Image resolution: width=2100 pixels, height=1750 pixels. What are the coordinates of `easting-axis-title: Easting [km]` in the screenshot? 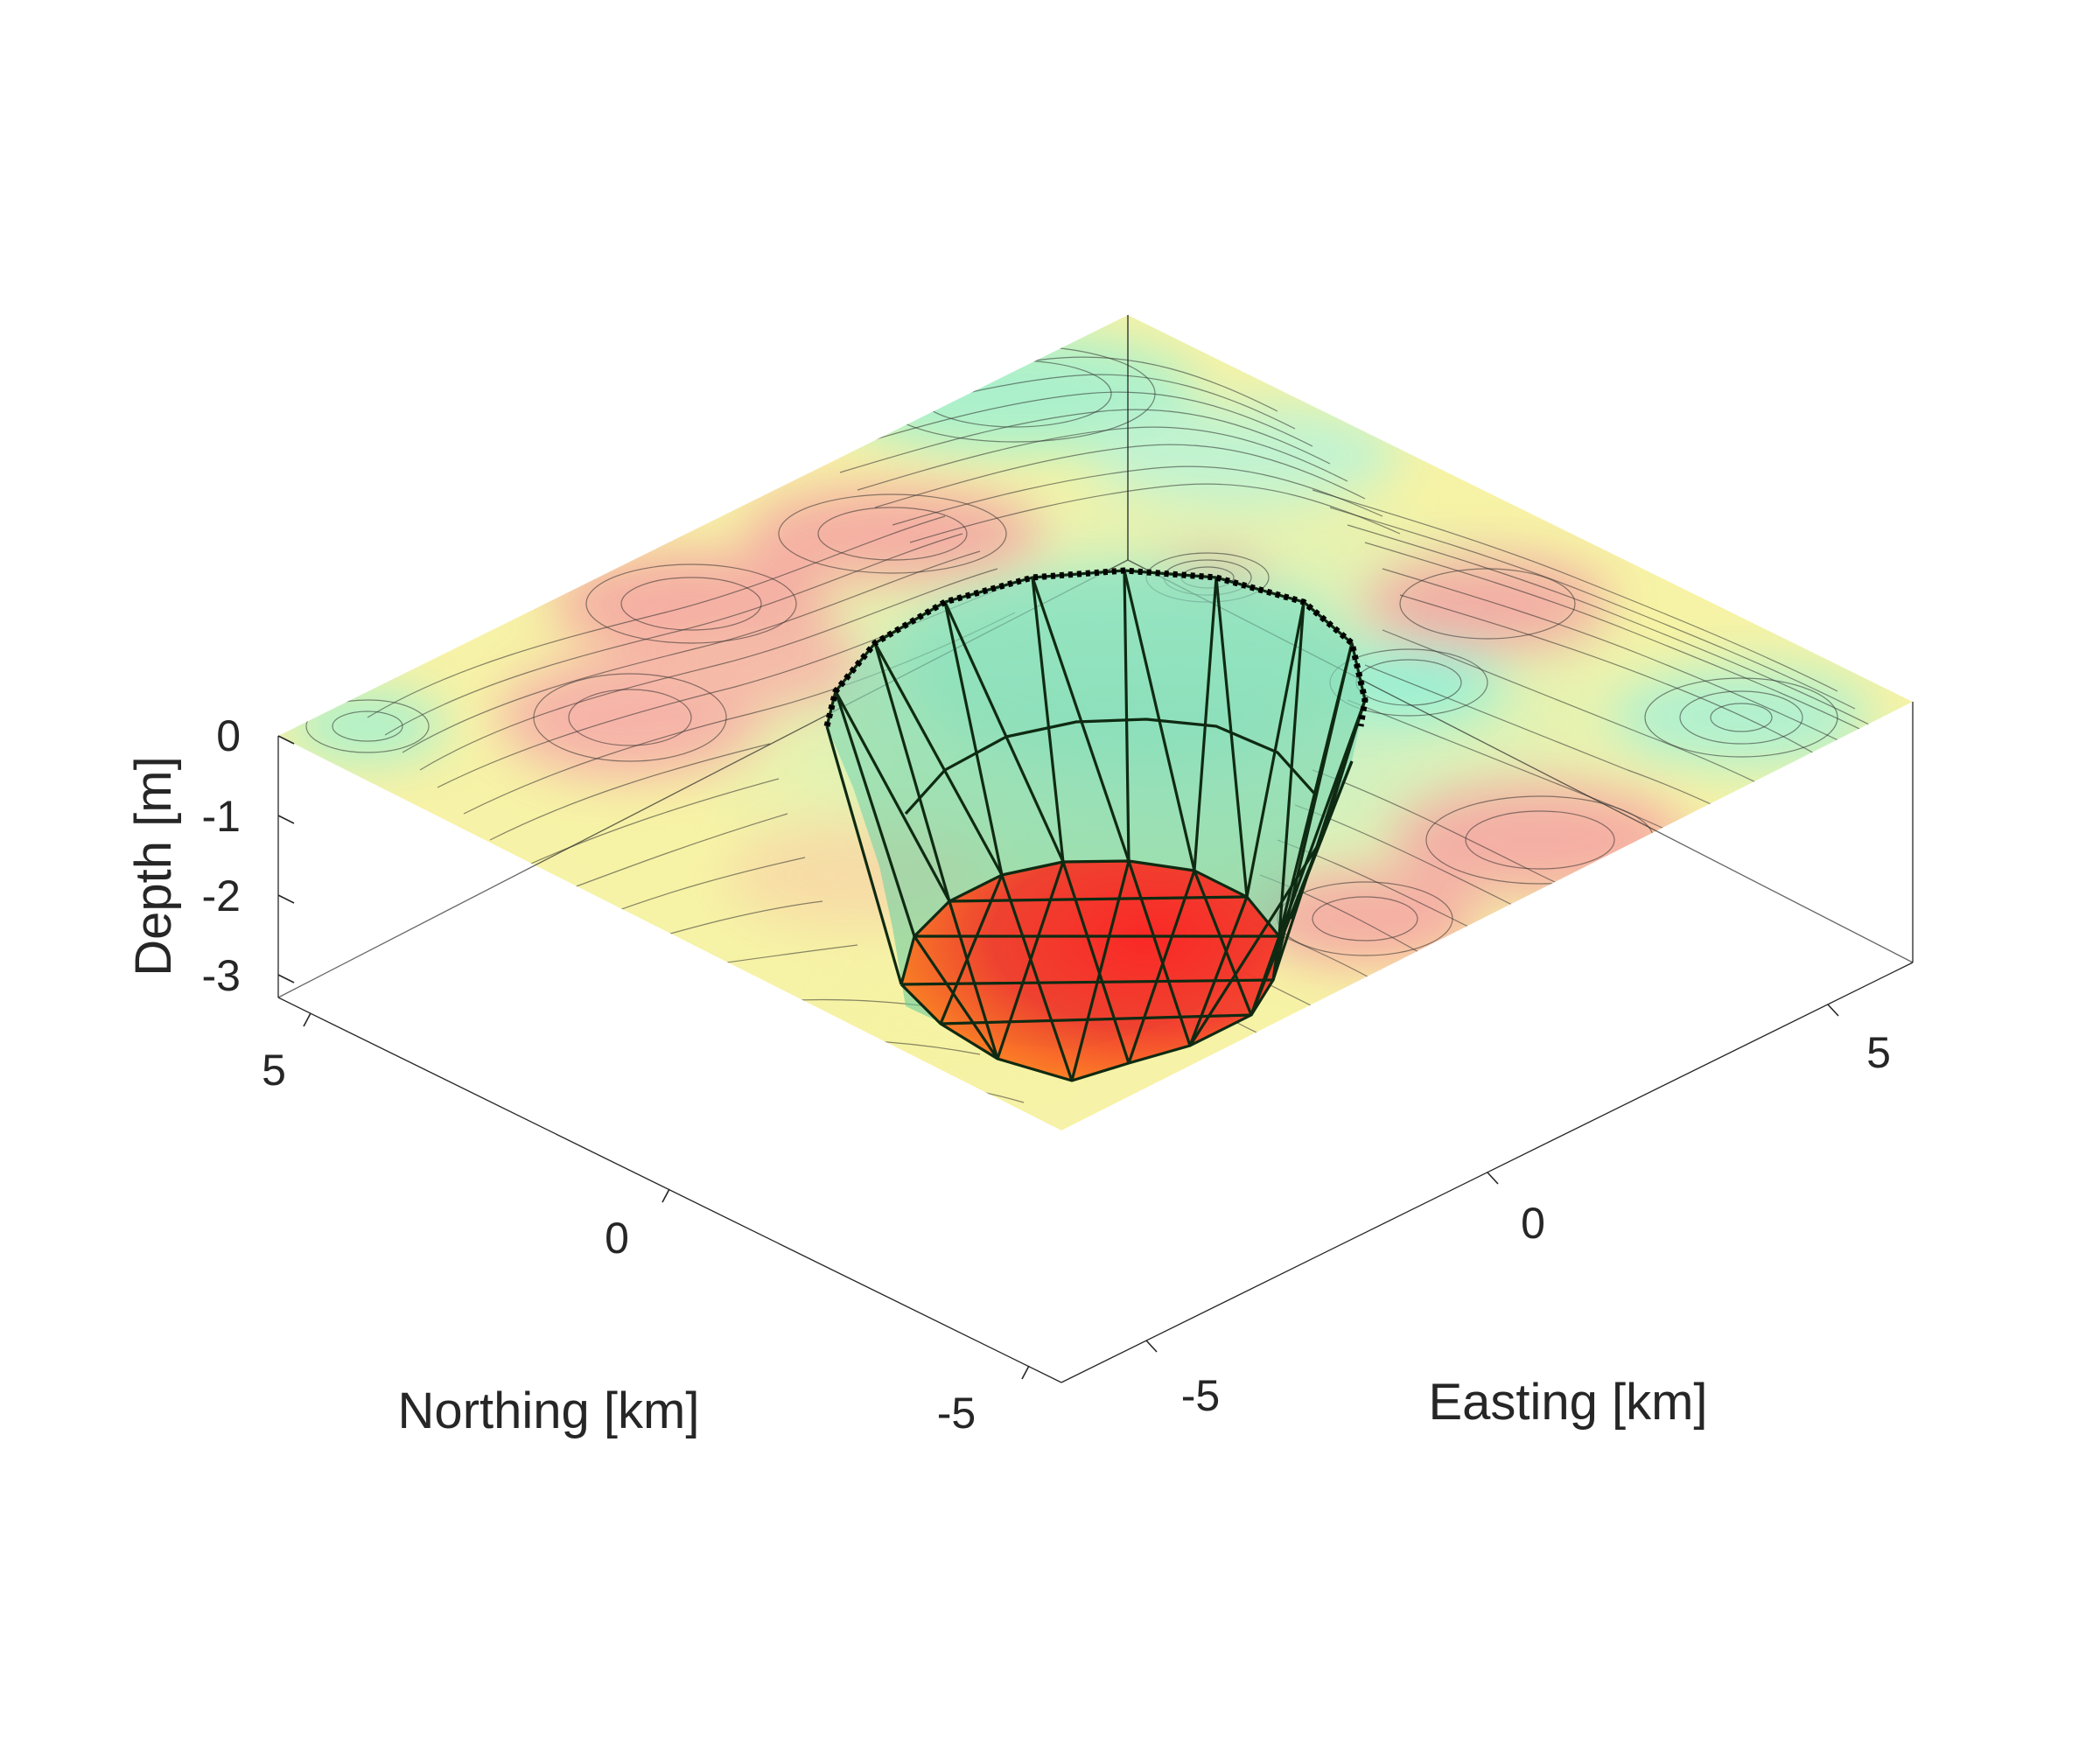 It's located at (1567, 1402).